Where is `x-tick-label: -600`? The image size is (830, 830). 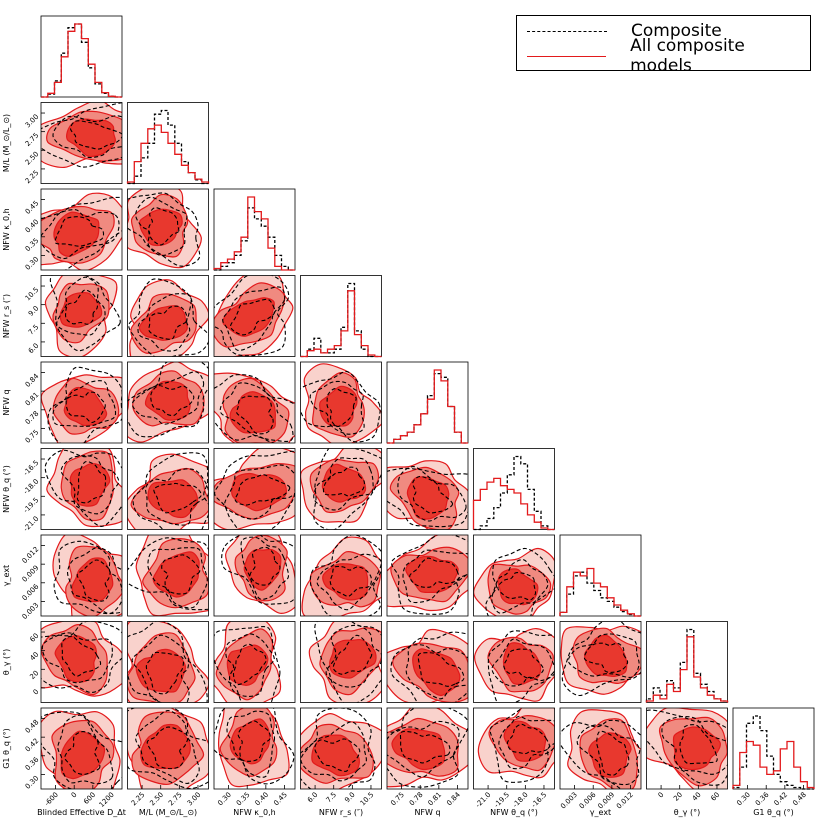
x-tick-label: -600 is located at coordinates (51, 799).